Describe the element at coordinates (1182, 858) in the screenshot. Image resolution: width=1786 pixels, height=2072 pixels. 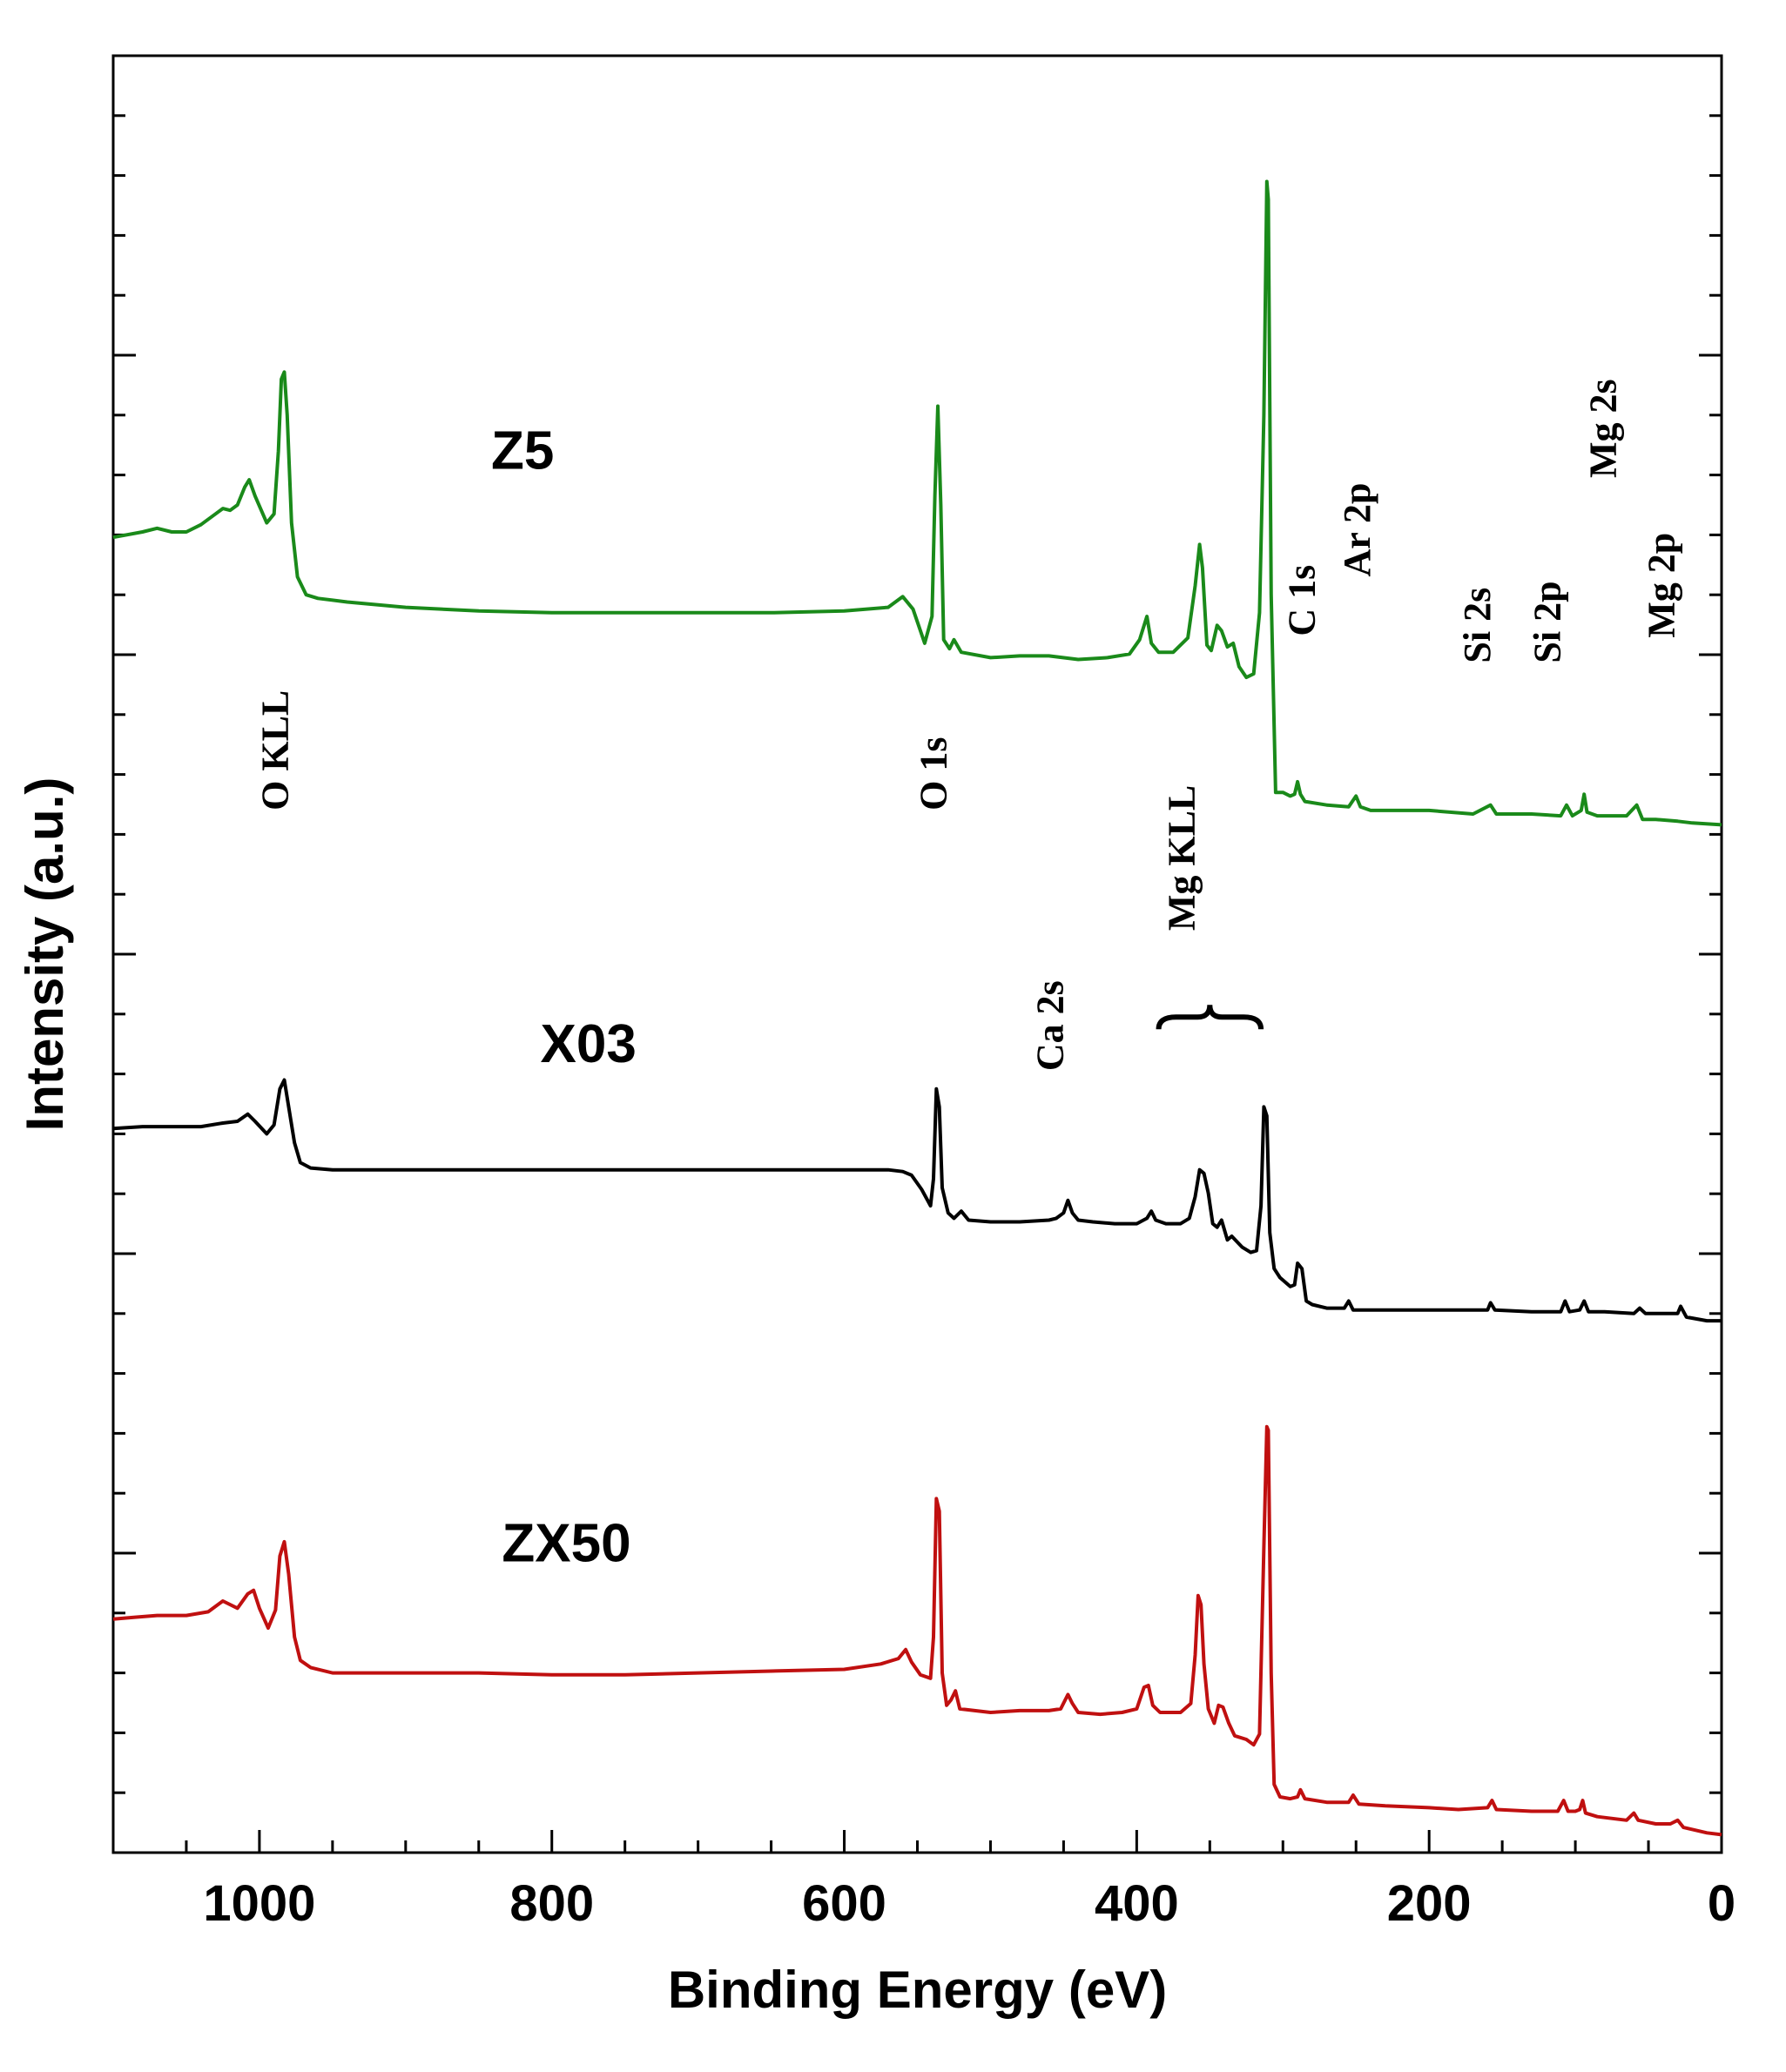
I see `peak-label: Mg KLL` at that location.